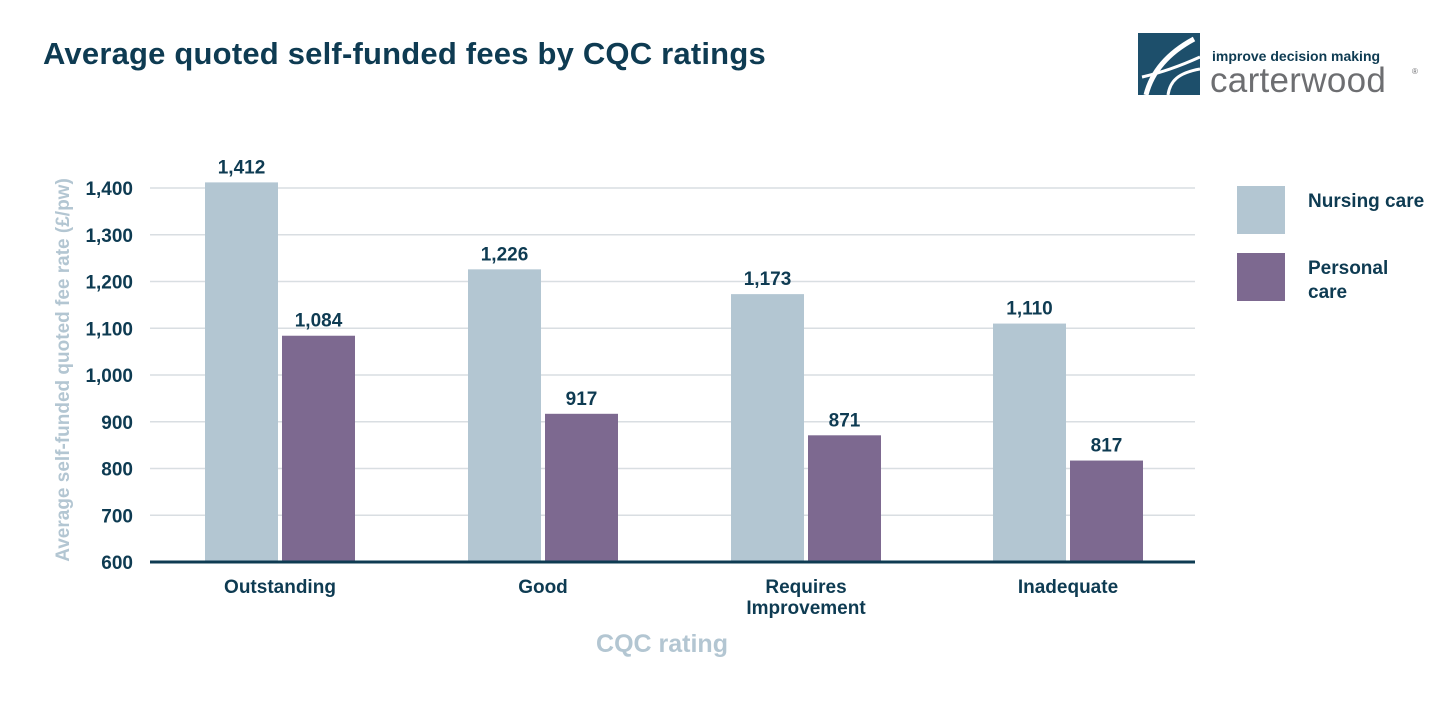 The image size is (1456, 705). What do you see at coordinates (319, 321) in the screenshot?
I see `data-label-personal: 1,084` at bounding box center [319, 321].